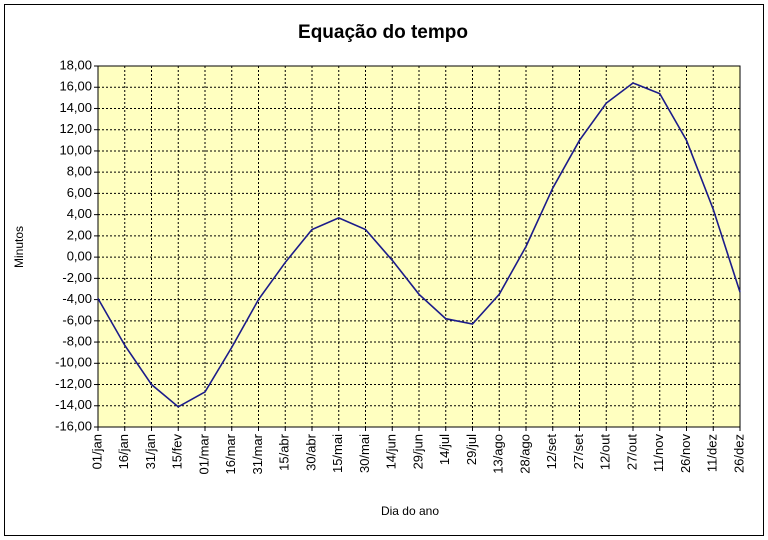 Image resolution: width=768 pixels, height=540 pixels. What do you see at coordinates (738, 453) in the screenshot?
I see `x-tick-label: 26/dez` at bounding box center [738, 453].